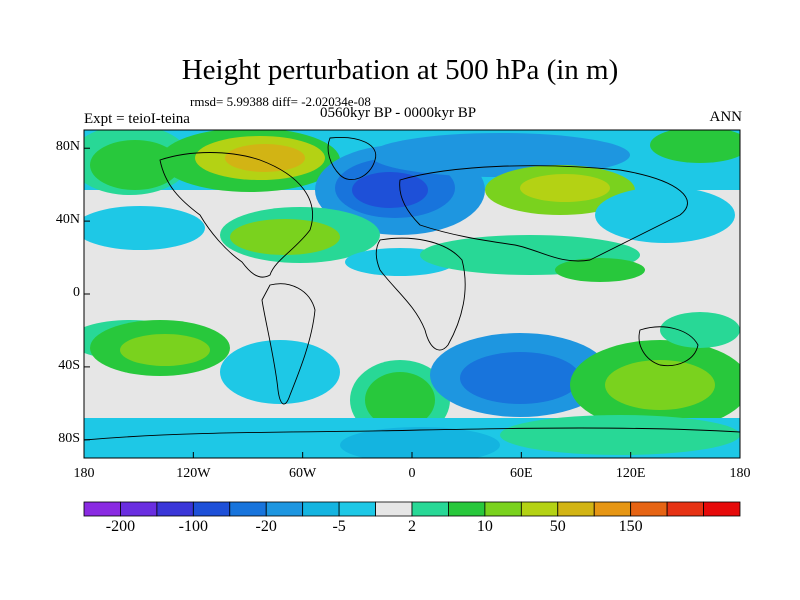 The height and width of the screenshot is (600, 800). Describe the element at coordinates (193, 526) in the screenshot. I see `colorbar-tick-label: -100` at that location.